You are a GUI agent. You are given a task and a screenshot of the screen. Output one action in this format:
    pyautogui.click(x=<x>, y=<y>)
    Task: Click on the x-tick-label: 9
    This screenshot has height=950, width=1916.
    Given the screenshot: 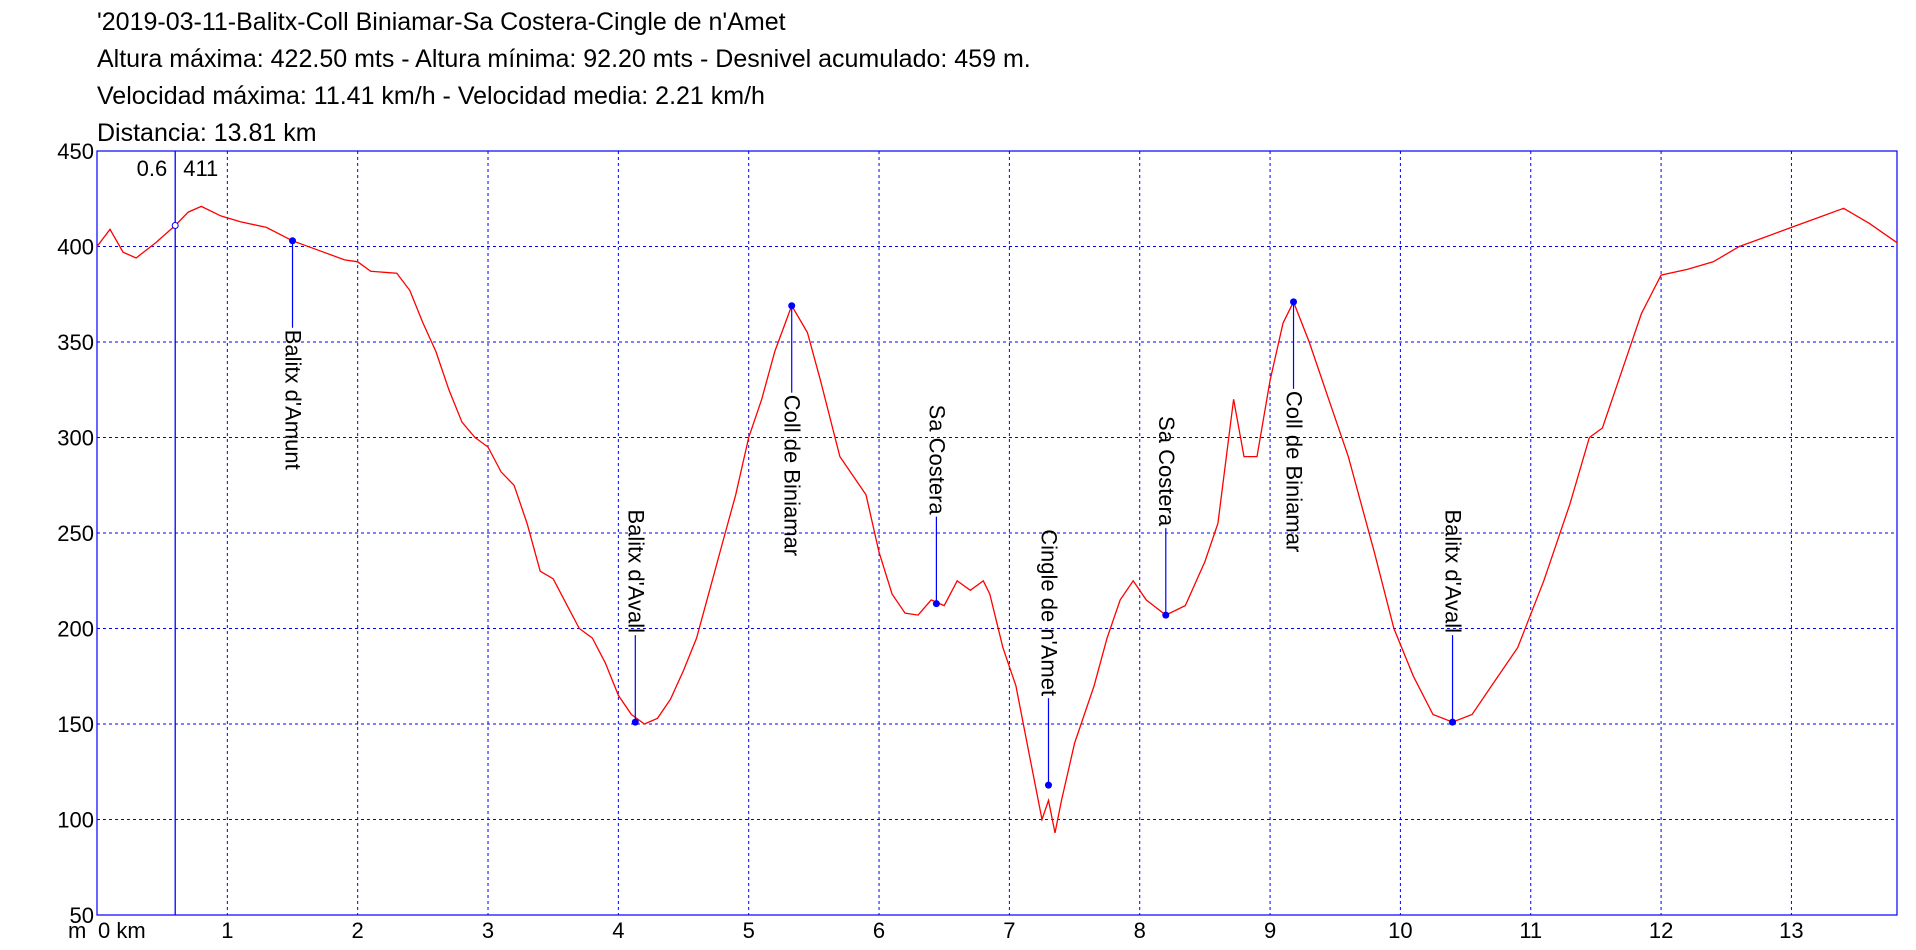 What is the action you would take?
    pyautogui.click(x=1270, y=930)
    